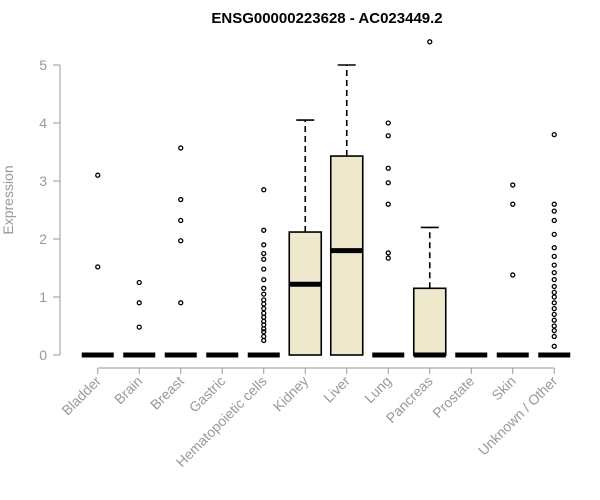 The height and width of the screenshot is (500, 600). I want to click on box-lung, so click(388, 239).